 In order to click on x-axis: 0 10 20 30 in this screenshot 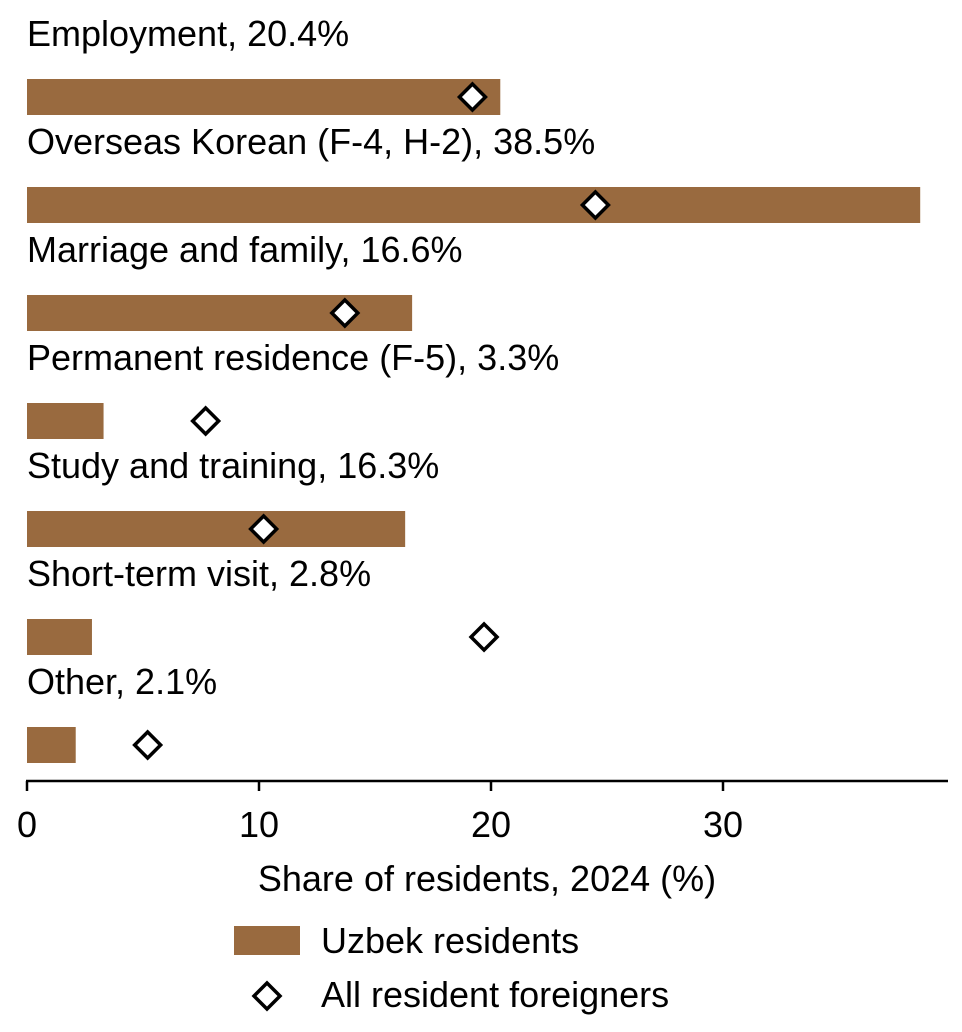, I will do `click(482, 812)`.